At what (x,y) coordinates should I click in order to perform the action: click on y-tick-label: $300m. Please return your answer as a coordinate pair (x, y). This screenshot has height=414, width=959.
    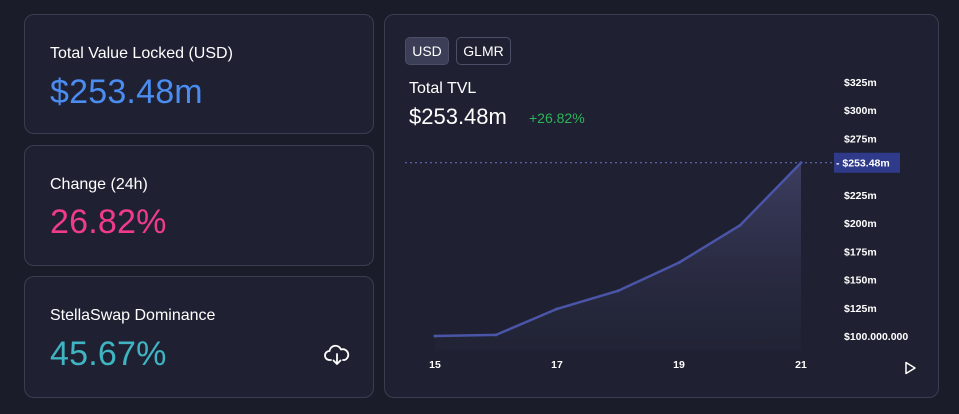
    Looking at the image, I should click on (860, 111).